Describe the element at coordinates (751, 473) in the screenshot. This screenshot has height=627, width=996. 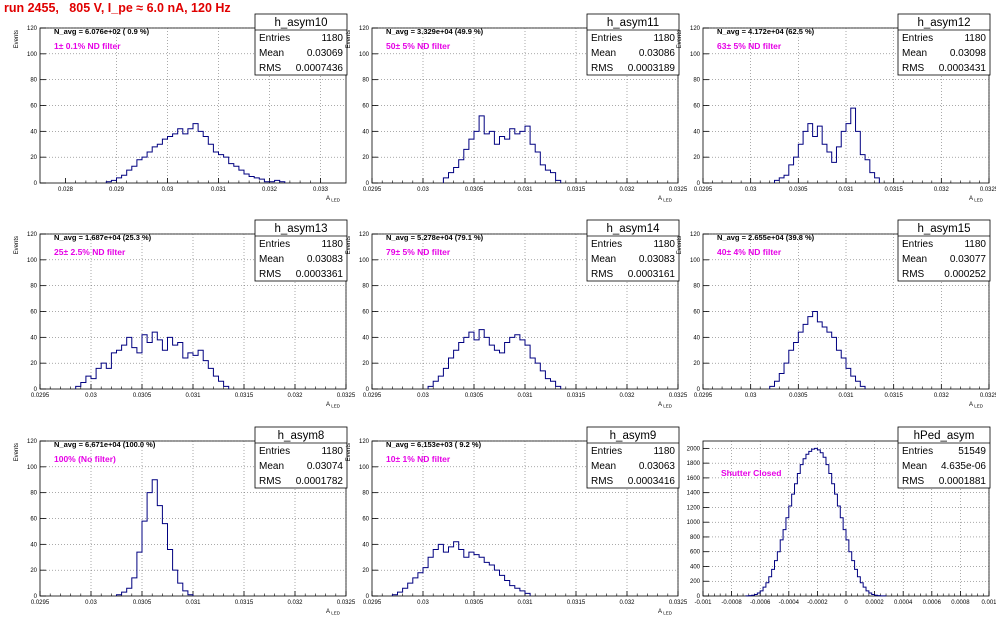
I see `filter-note: Shutter Closed` at that location.